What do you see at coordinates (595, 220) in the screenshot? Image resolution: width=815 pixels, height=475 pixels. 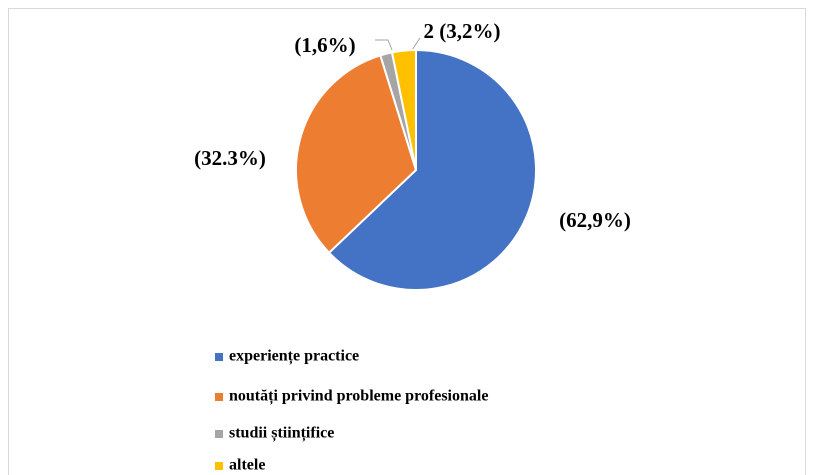 I see `data-label: (62,9%)` at bounding box center [595, 220].